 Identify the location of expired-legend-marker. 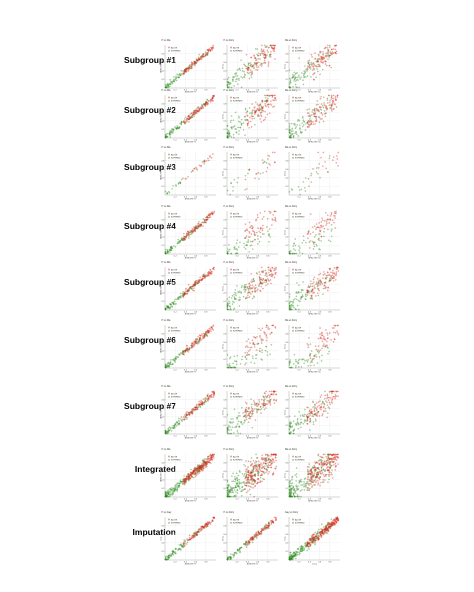
(231, 157).